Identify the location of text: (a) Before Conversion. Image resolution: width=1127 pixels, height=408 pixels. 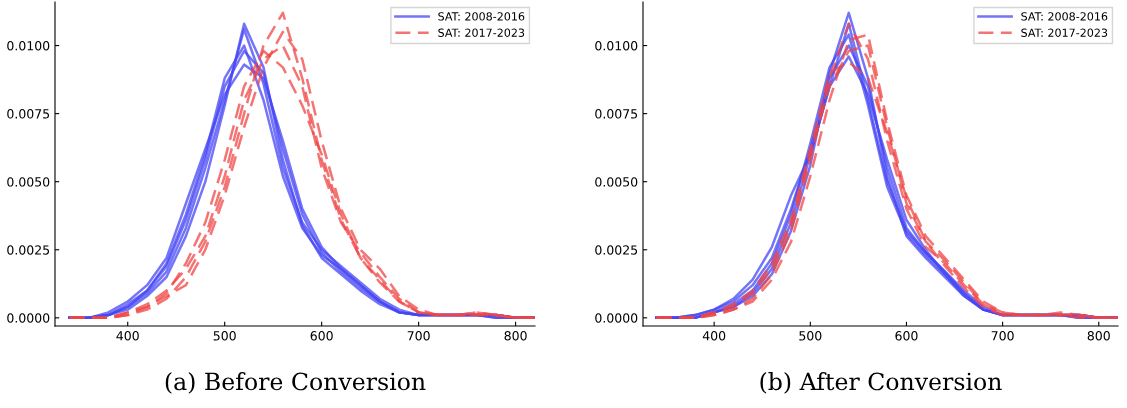
(295, 383).